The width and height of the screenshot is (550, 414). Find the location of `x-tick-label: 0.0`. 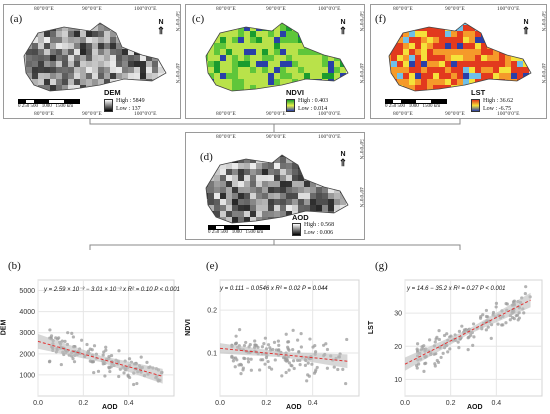

x-tick-label: 0.0 is located at coordinates (405, 403).